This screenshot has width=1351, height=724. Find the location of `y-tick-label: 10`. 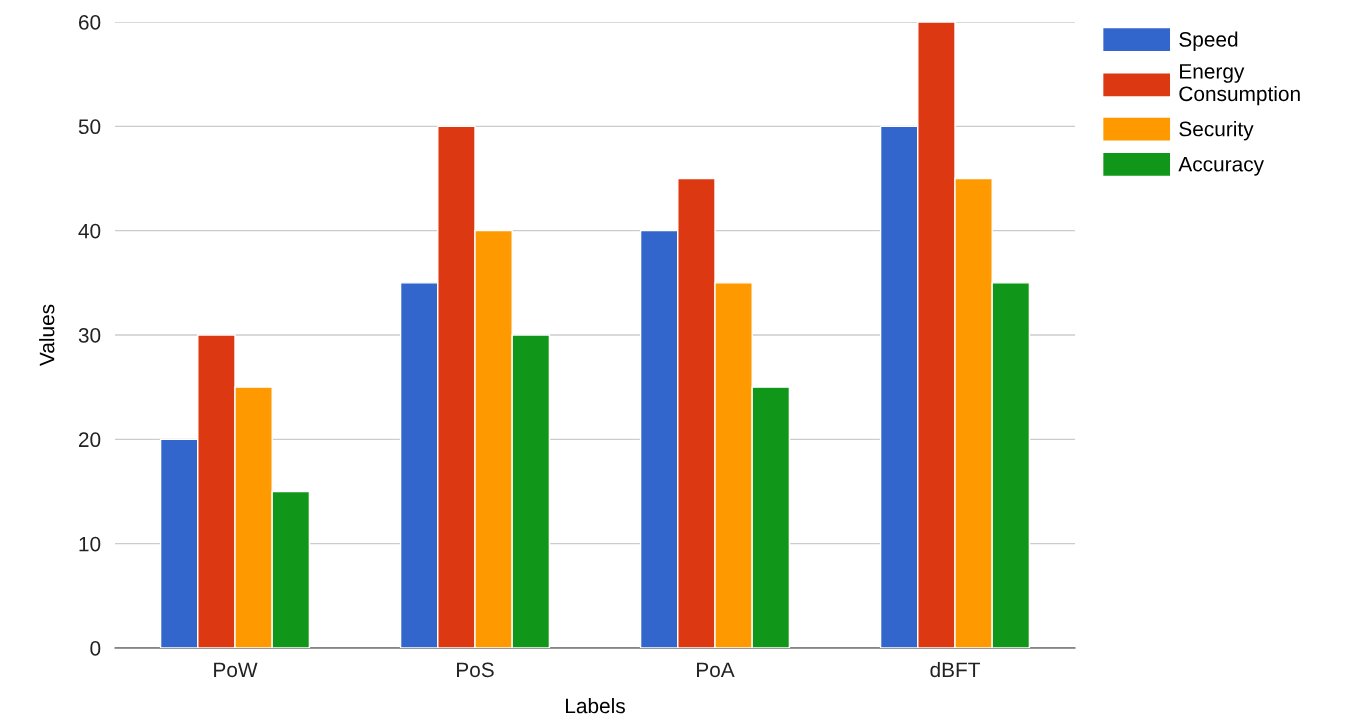

y-tick-label: 10 is located at coordinates (90, 544).